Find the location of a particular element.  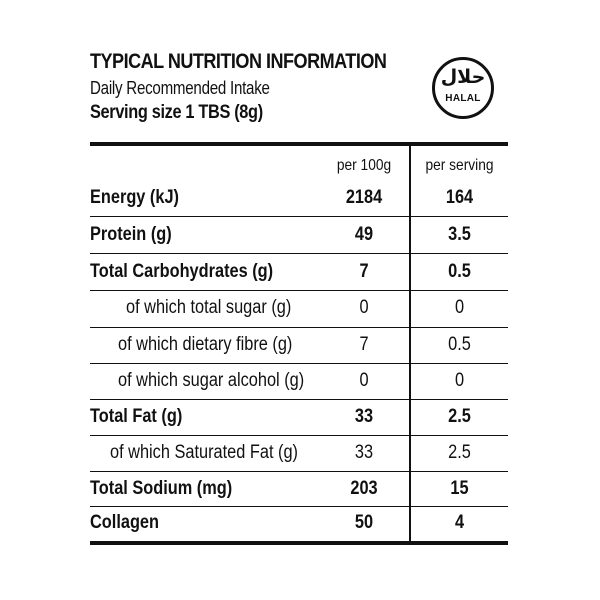

row-value-per-serving: 3.5 is located at coordinates (459, 234).